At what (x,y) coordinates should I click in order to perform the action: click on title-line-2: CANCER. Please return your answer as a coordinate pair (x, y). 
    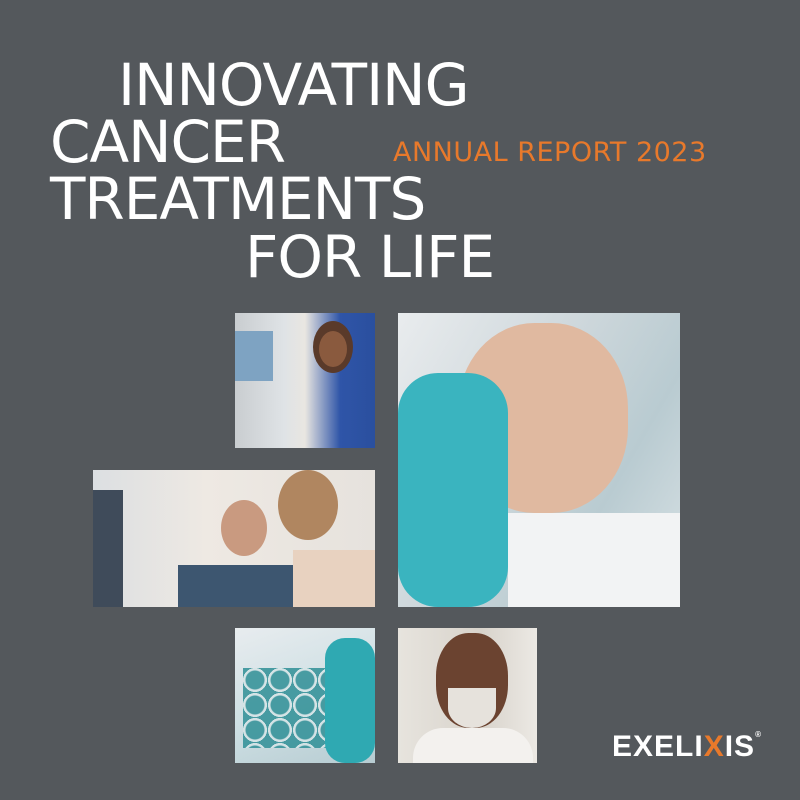
    Looking at the image, I should click on (168, 142).